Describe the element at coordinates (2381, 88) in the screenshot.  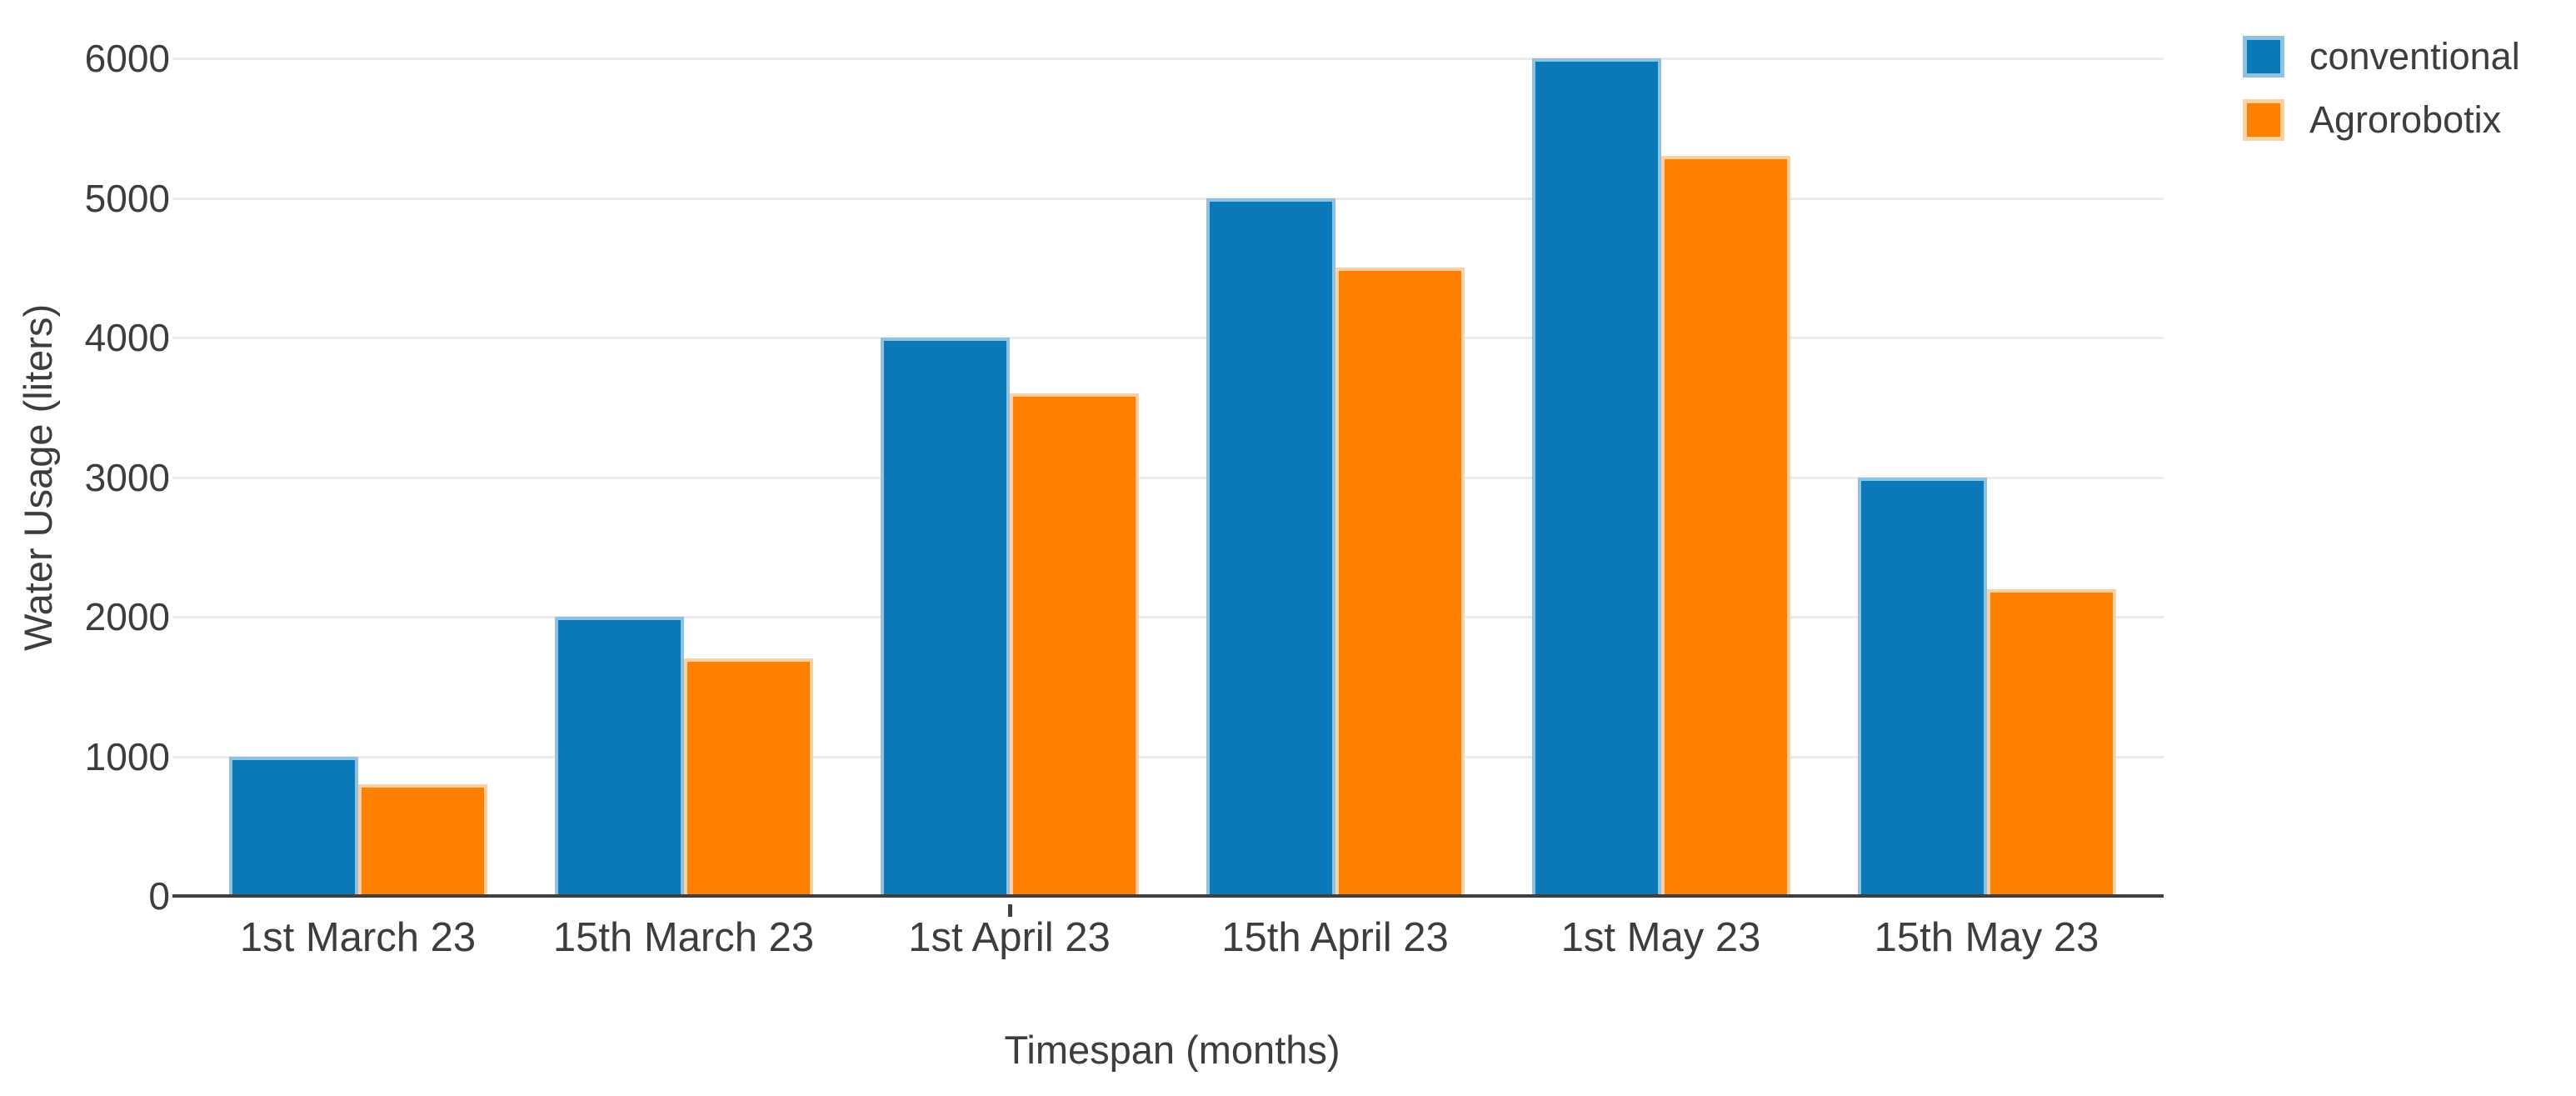
I see `legend: conventional Agrorobotix` at that location.